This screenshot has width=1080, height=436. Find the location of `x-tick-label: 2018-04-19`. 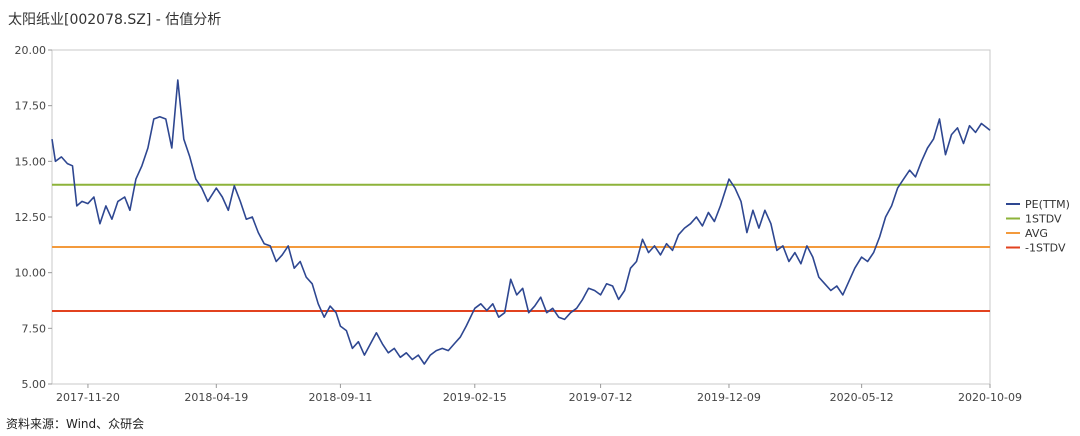

x-tick-label: 2018-04-19 is located at coordinates (216, 397).